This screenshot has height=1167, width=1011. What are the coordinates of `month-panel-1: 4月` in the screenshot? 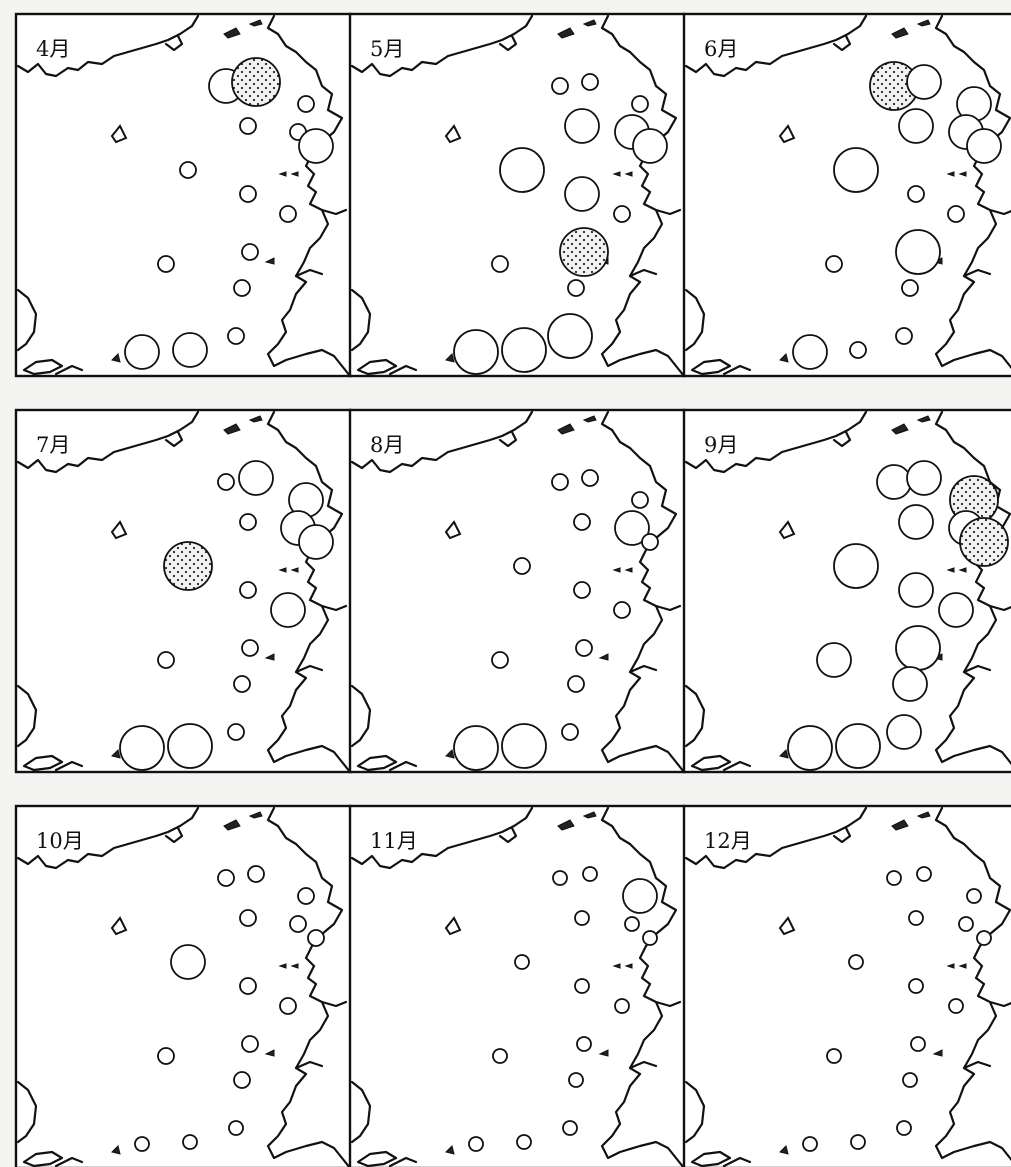 It's located at (183, 195).